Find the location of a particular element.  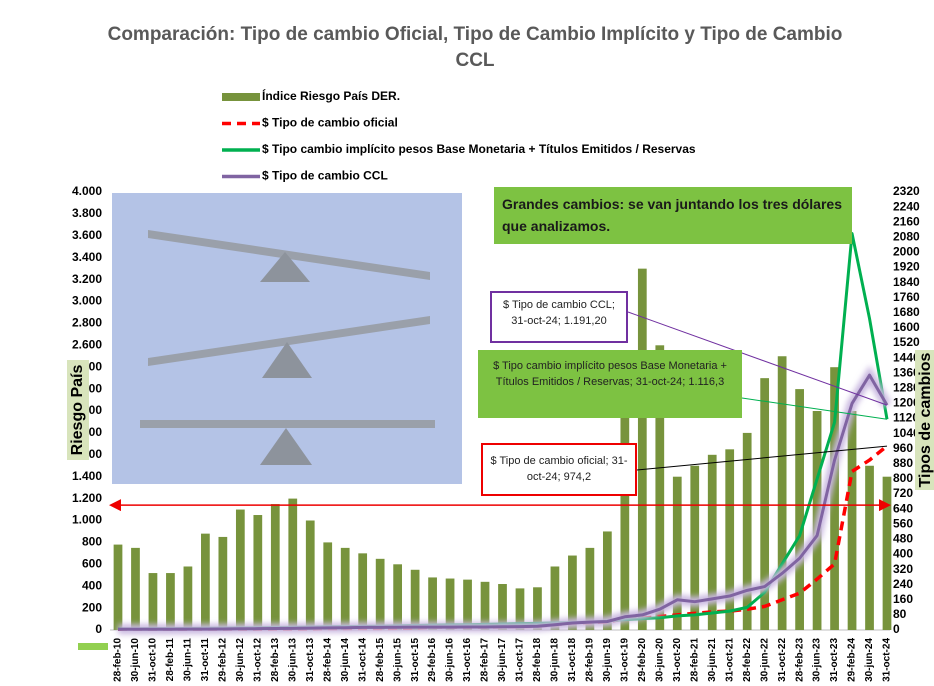

x-tick-label: 28-feb-10 is located at coordinates (118, 660).